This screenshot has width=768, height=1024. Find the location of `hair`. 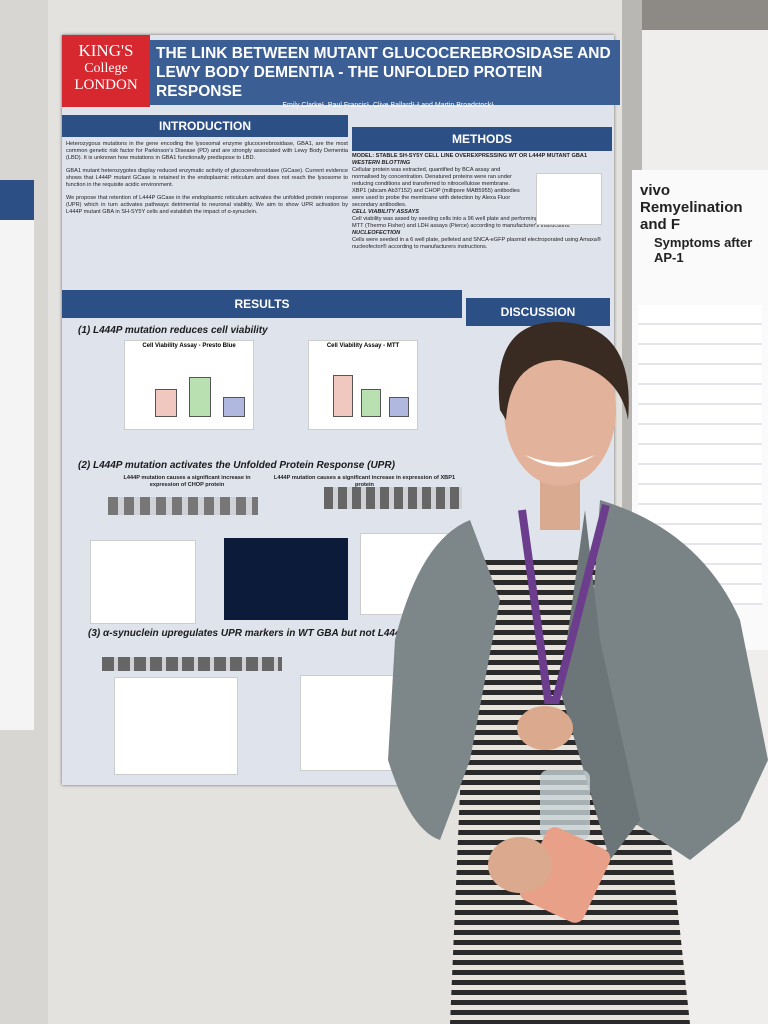

hair is located at coordinates (563, 370).